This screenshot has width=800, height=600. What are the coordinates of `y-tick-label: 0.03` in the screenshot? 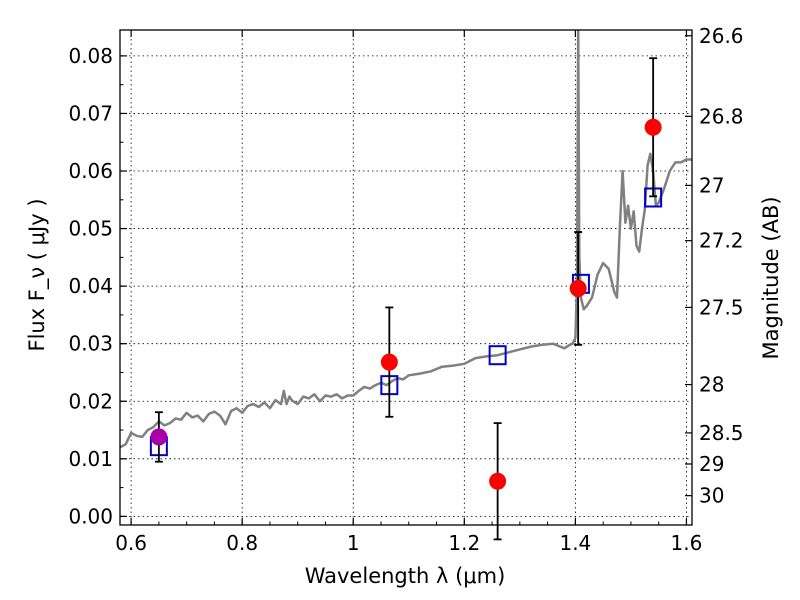 It's located at (90, 344).